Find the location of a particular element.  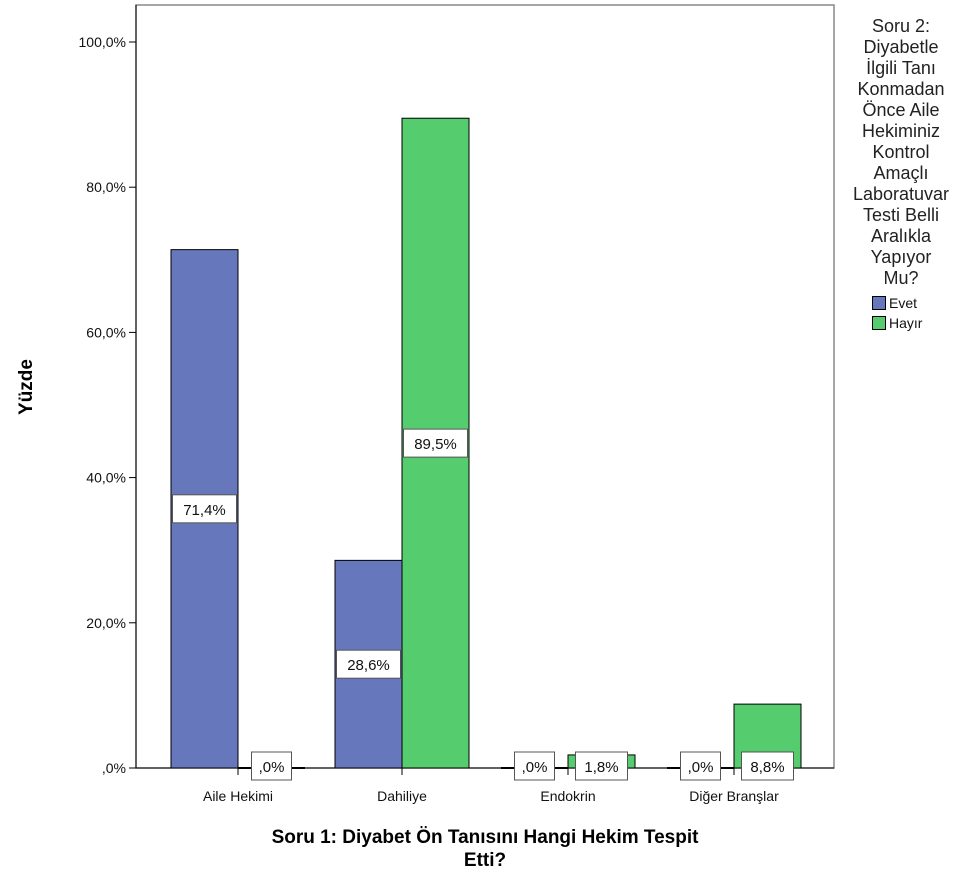

y-tick-label: 60,0% is located at coordinates (106, 332).